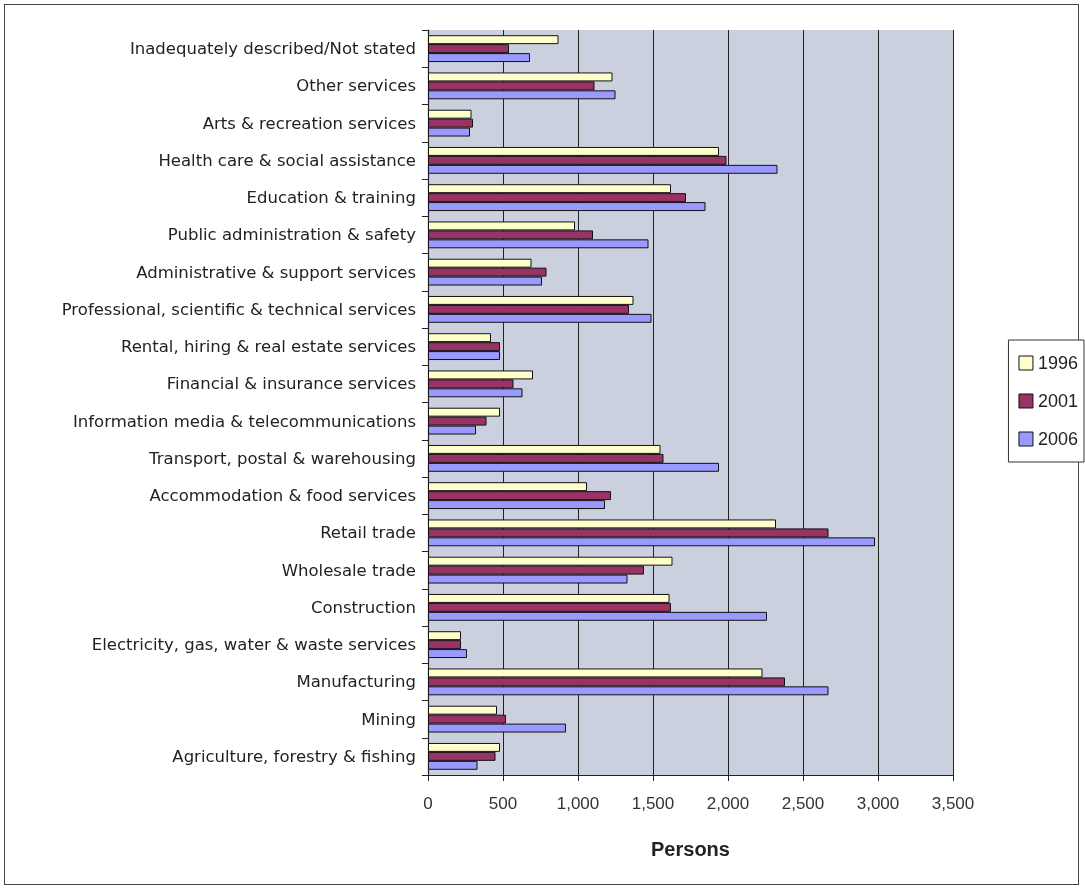  I want to click on x-axis-title: Persons, so click(690, 849).